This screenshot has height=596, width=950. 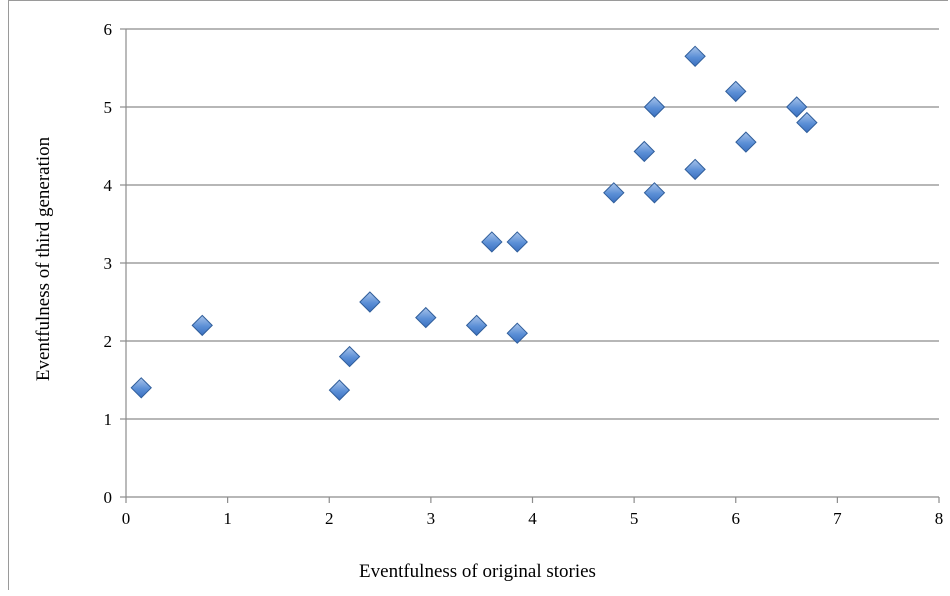 I want to click on y-tick-label: 0, so click(x=108, y=497).